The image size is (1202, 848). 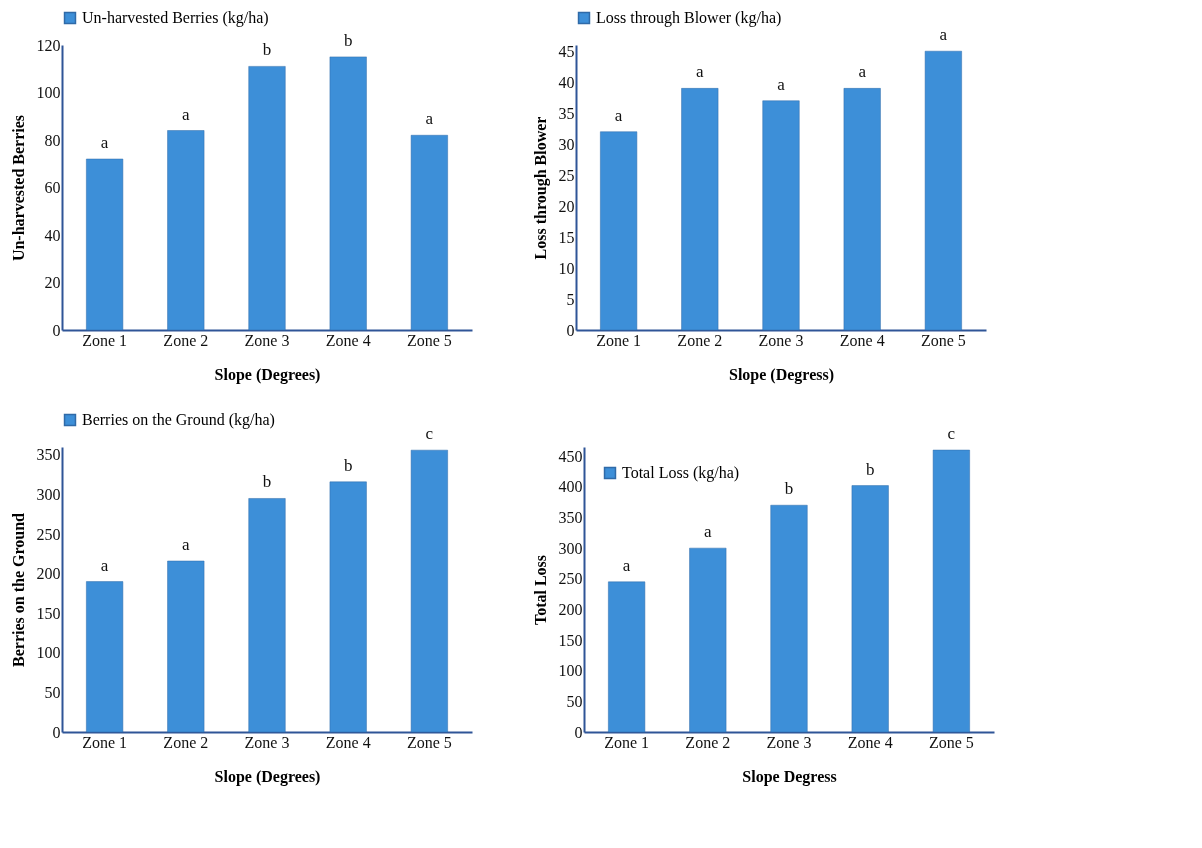 What do you see at coordinates (48, 45) in the screenshot?
I see `y-tick-label: 120` at bounding box center [48, 45].